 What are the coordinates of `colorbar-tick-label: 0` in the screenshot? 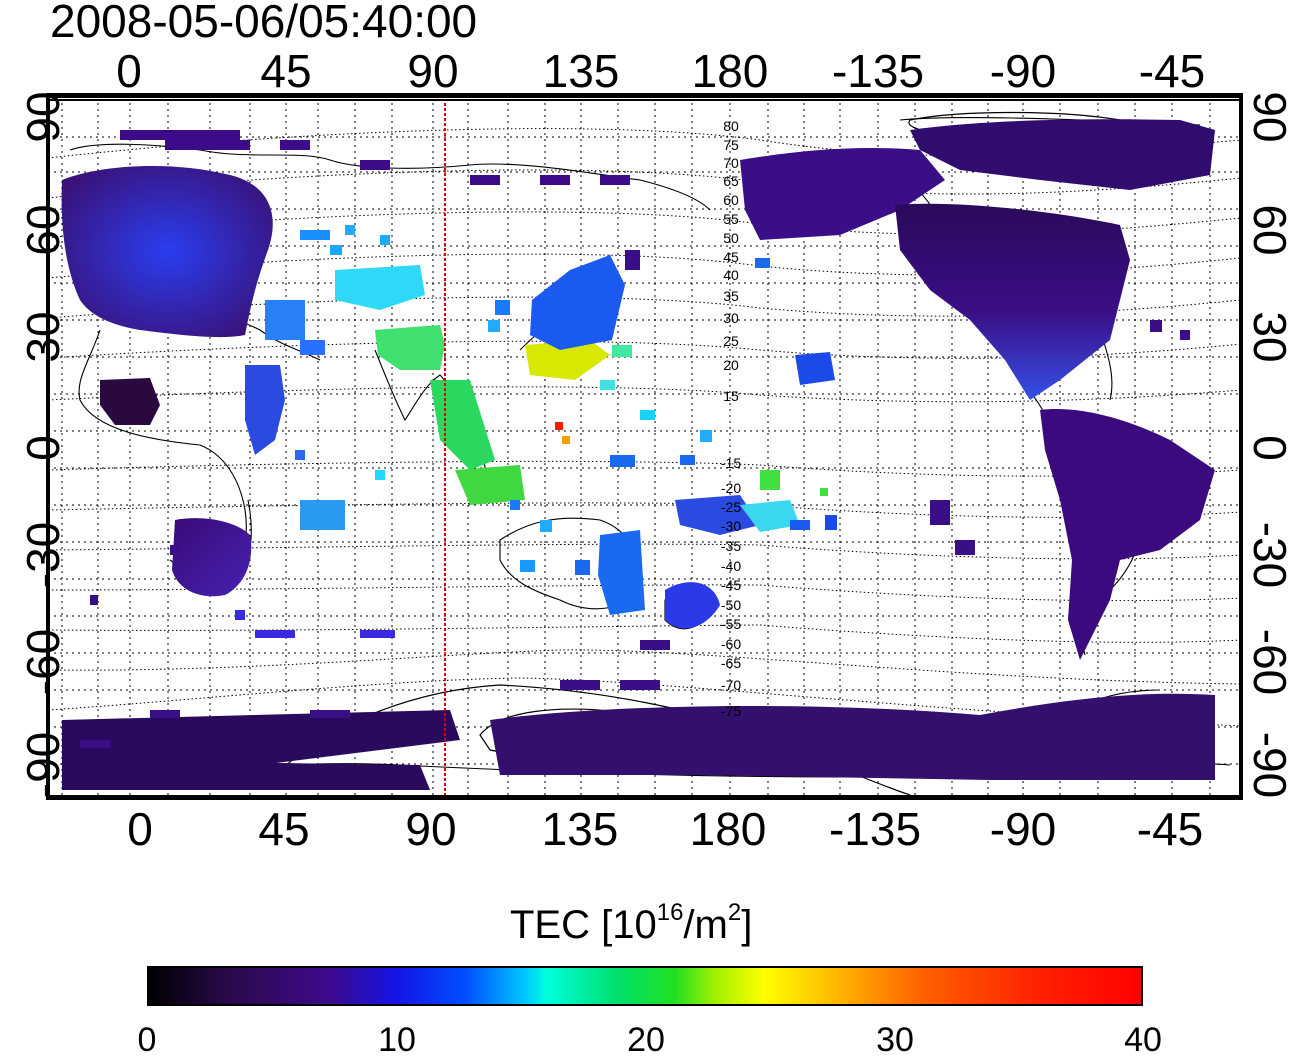 It's located at (147, 1040).